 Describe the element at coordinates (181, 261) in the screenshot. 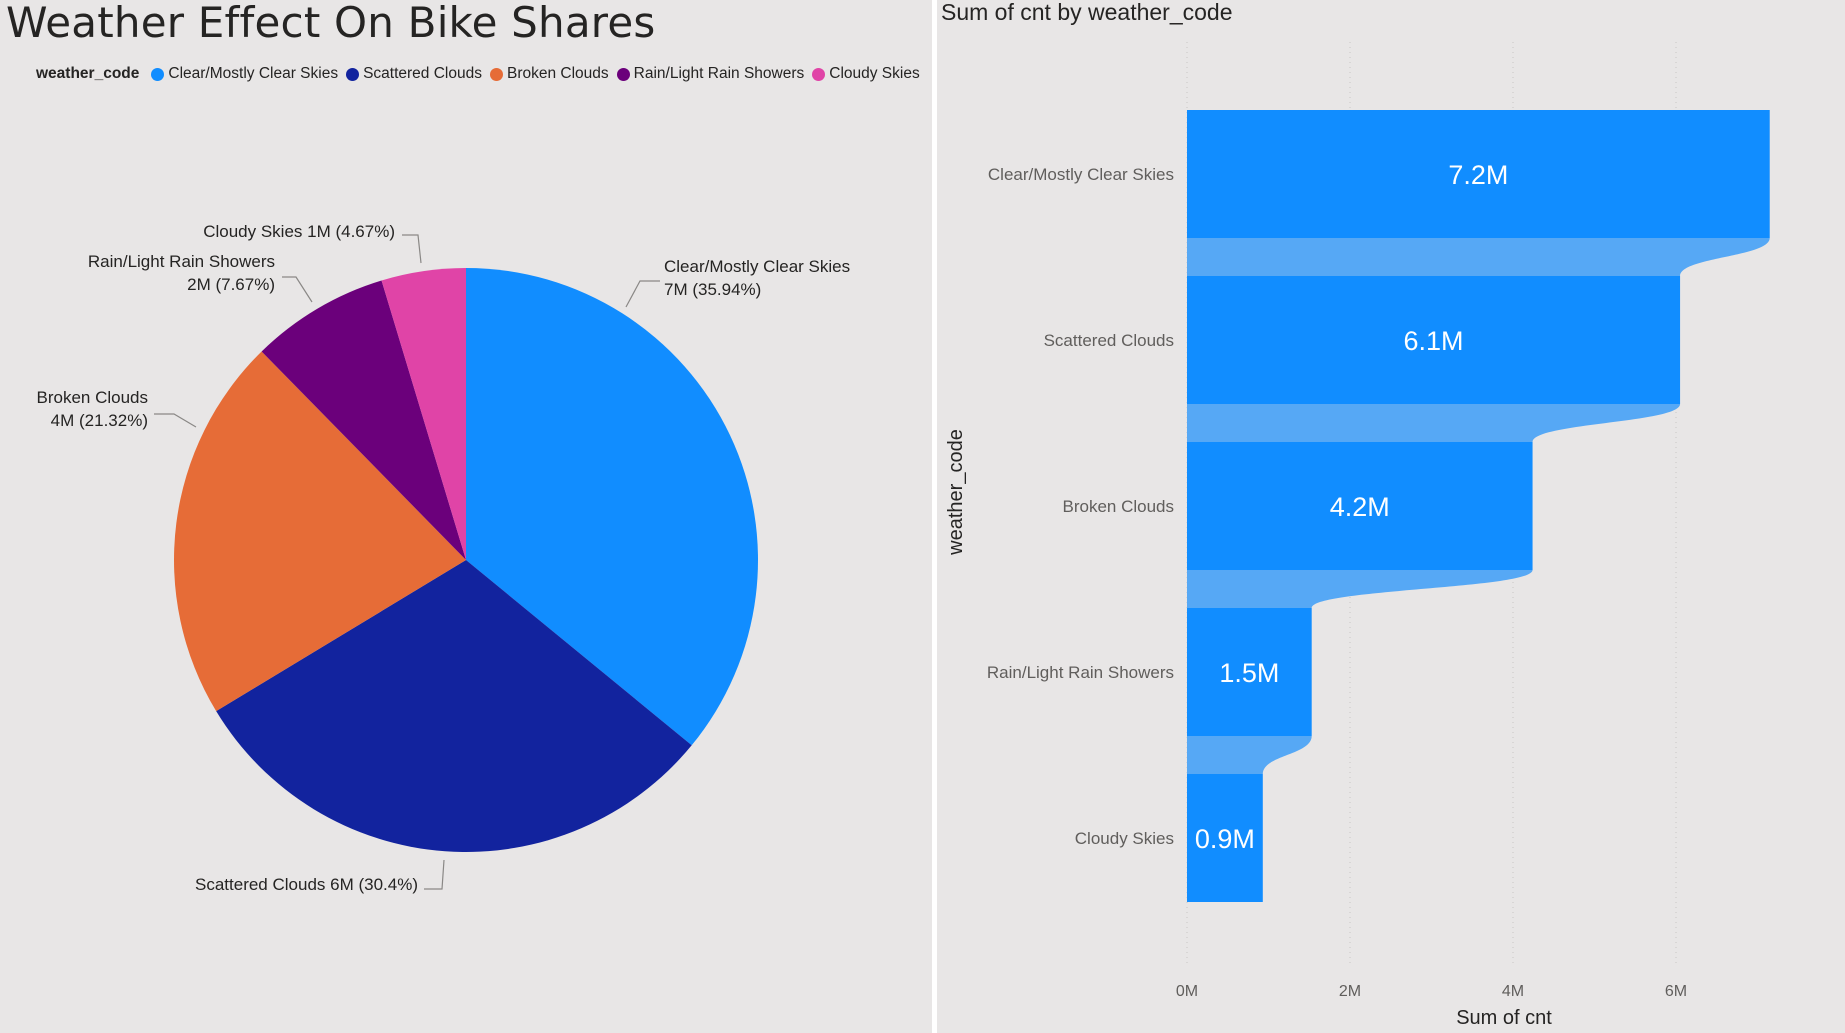

I see `pie-data-label-line: Rain/Light Rain Showers` at that location.